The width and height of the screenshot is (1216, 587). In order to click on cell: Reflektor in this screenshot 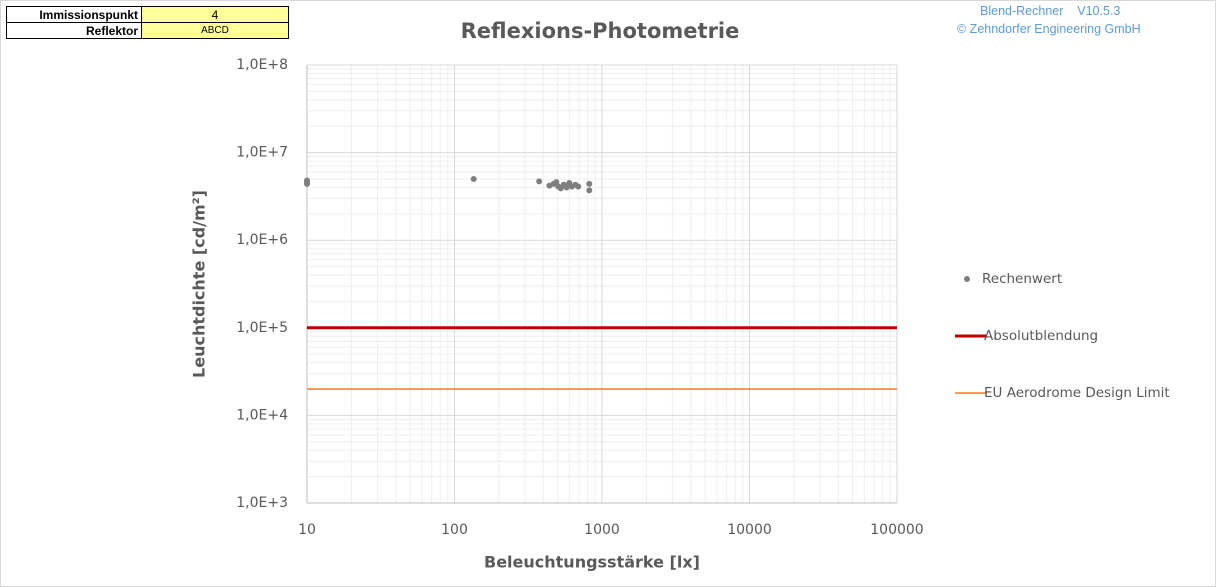, I will do `click(74, 30)`.